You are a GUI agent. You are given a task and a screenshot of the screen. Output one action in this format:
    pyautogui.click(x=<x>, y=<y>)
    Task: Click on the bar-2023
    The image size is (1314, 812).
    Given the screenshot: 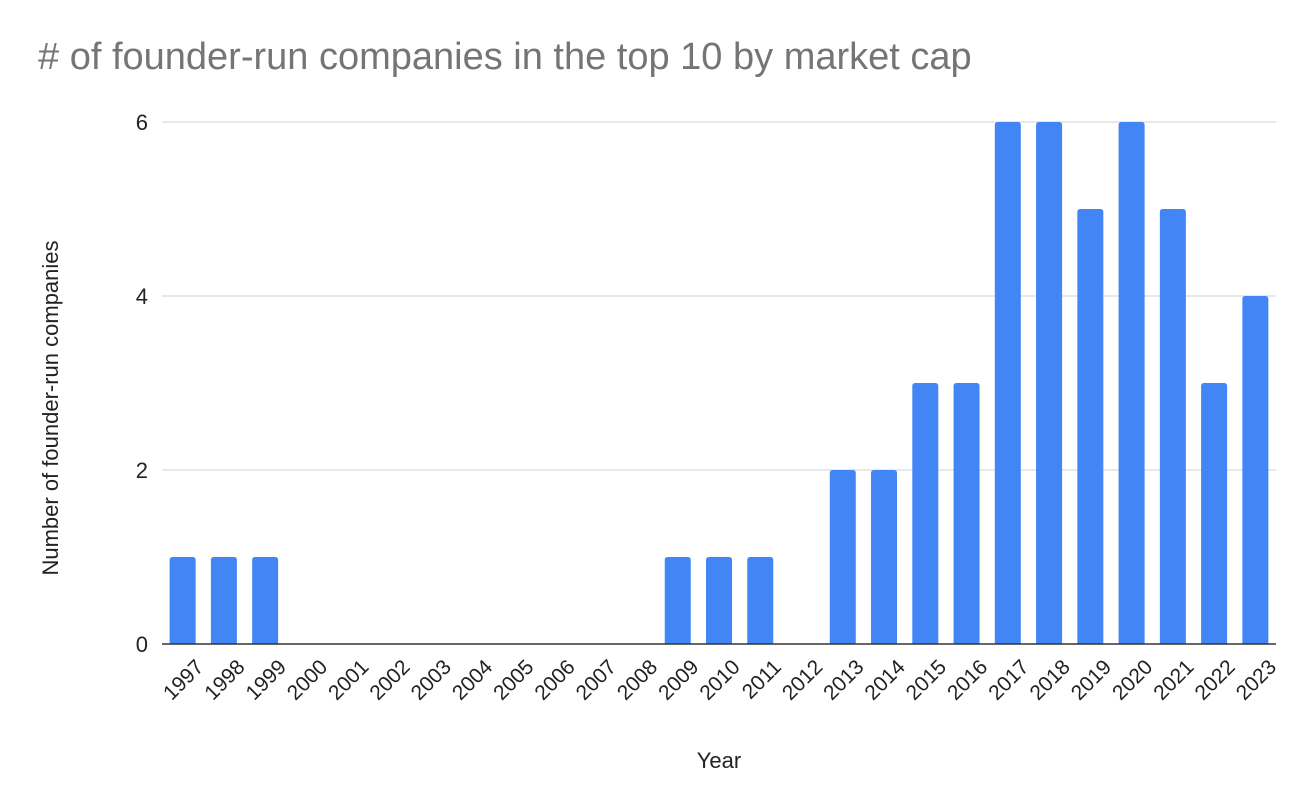 What is the action you would take?
    pyautogui.click(x=1255, y=470)
    